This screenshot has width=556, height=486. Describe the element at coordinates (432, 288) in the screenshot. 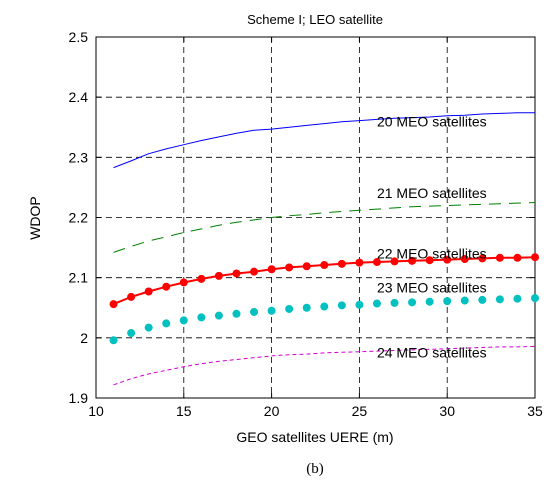

I see `series-label: 23 MEO satellites` at that location.